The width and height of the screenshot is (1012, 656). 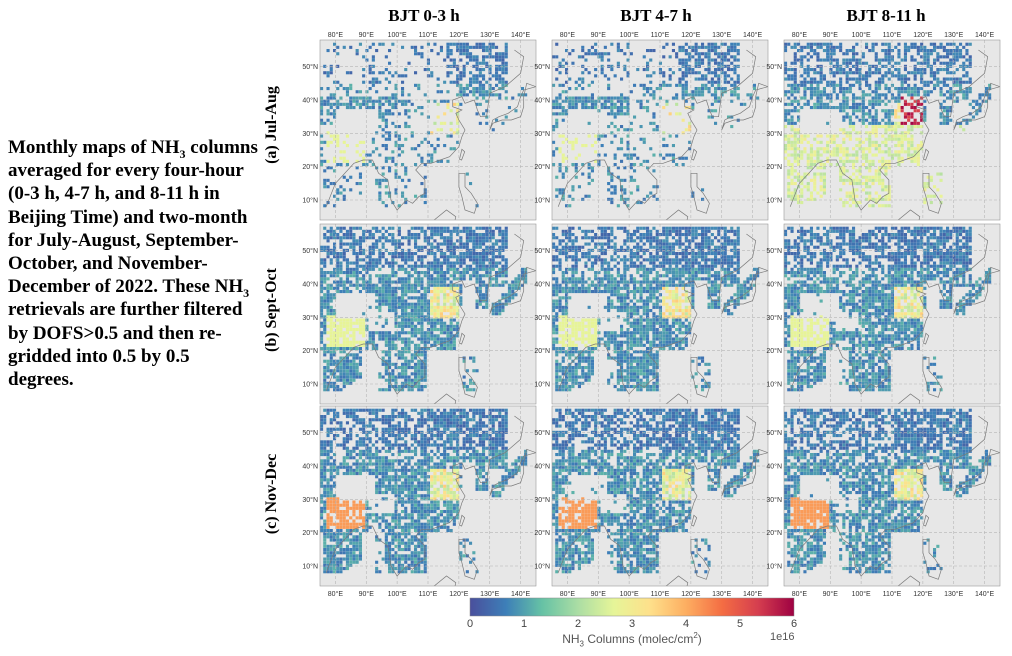 I want to click on colorbar-tick: 1, so click(x=524, y=624).